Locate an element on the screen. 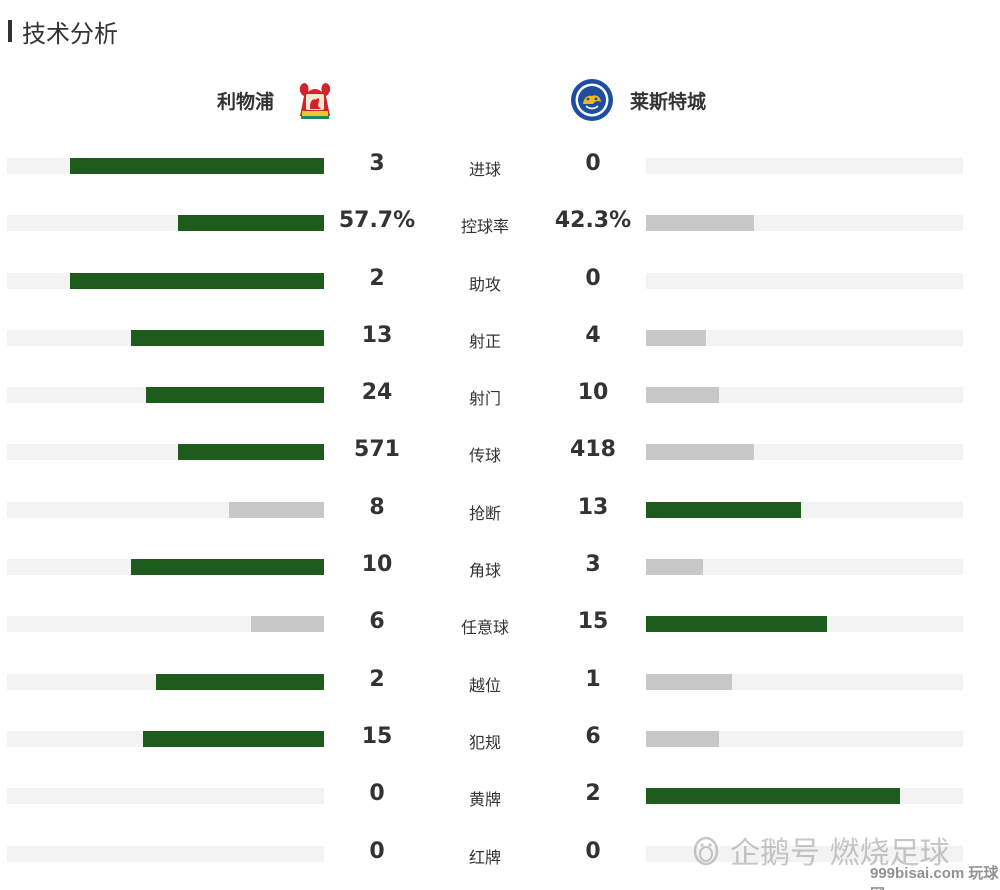 The height and width of the screenshot is (890, 1000). stat-row: 8 抢断 13 is located at coordinates (500, 509).